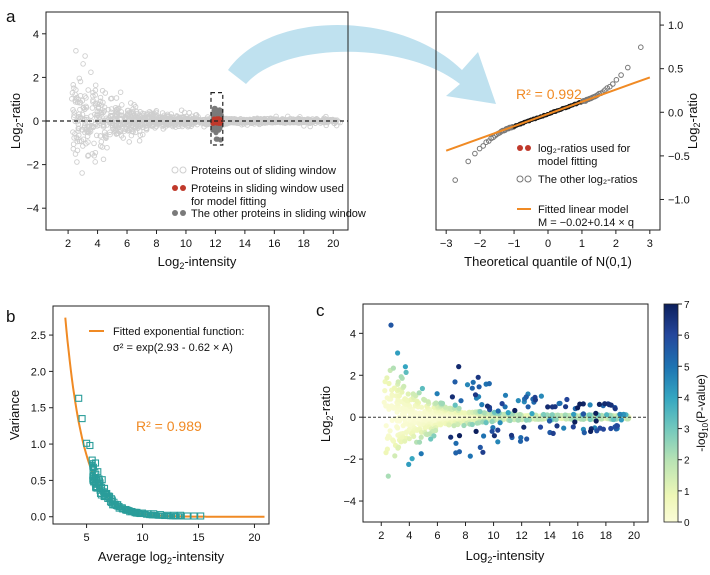 The width and height of the screenshot is (710, 575). Describe the element at coordinates (38, 481) in the screenshot. I see `y-tick-label: 0.5` at that location.